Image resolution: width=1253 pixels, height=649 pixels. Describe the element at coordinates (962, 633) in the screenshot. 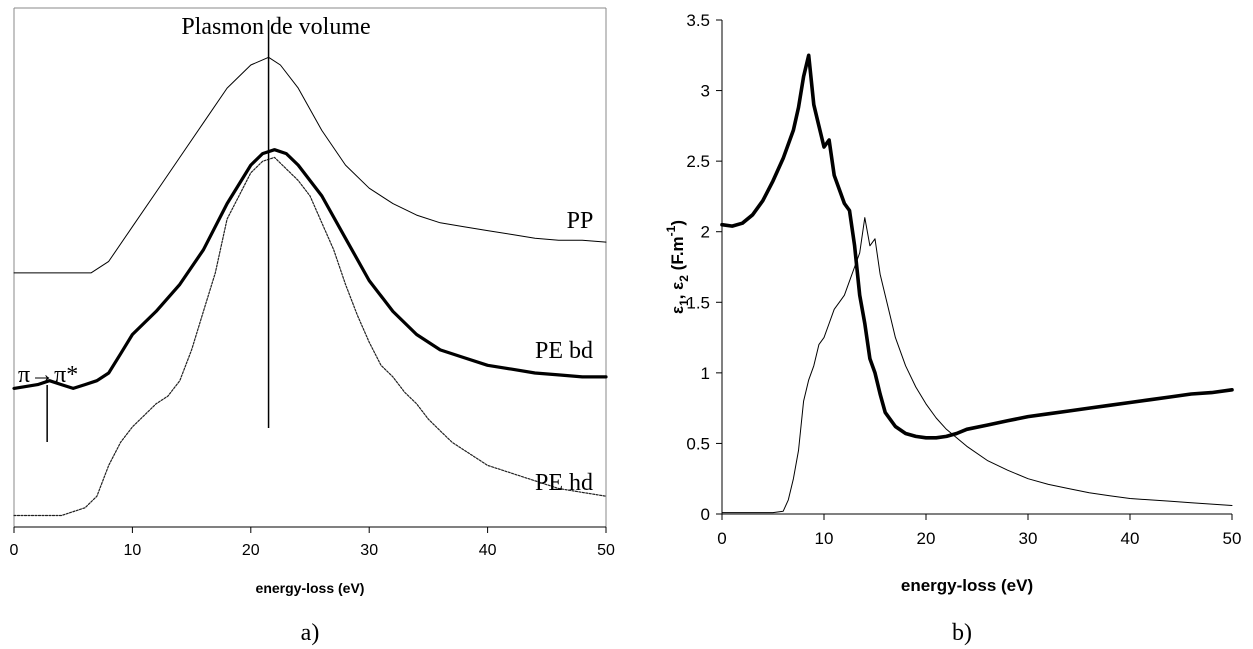

I see `panel-label-b: b)` at that location.